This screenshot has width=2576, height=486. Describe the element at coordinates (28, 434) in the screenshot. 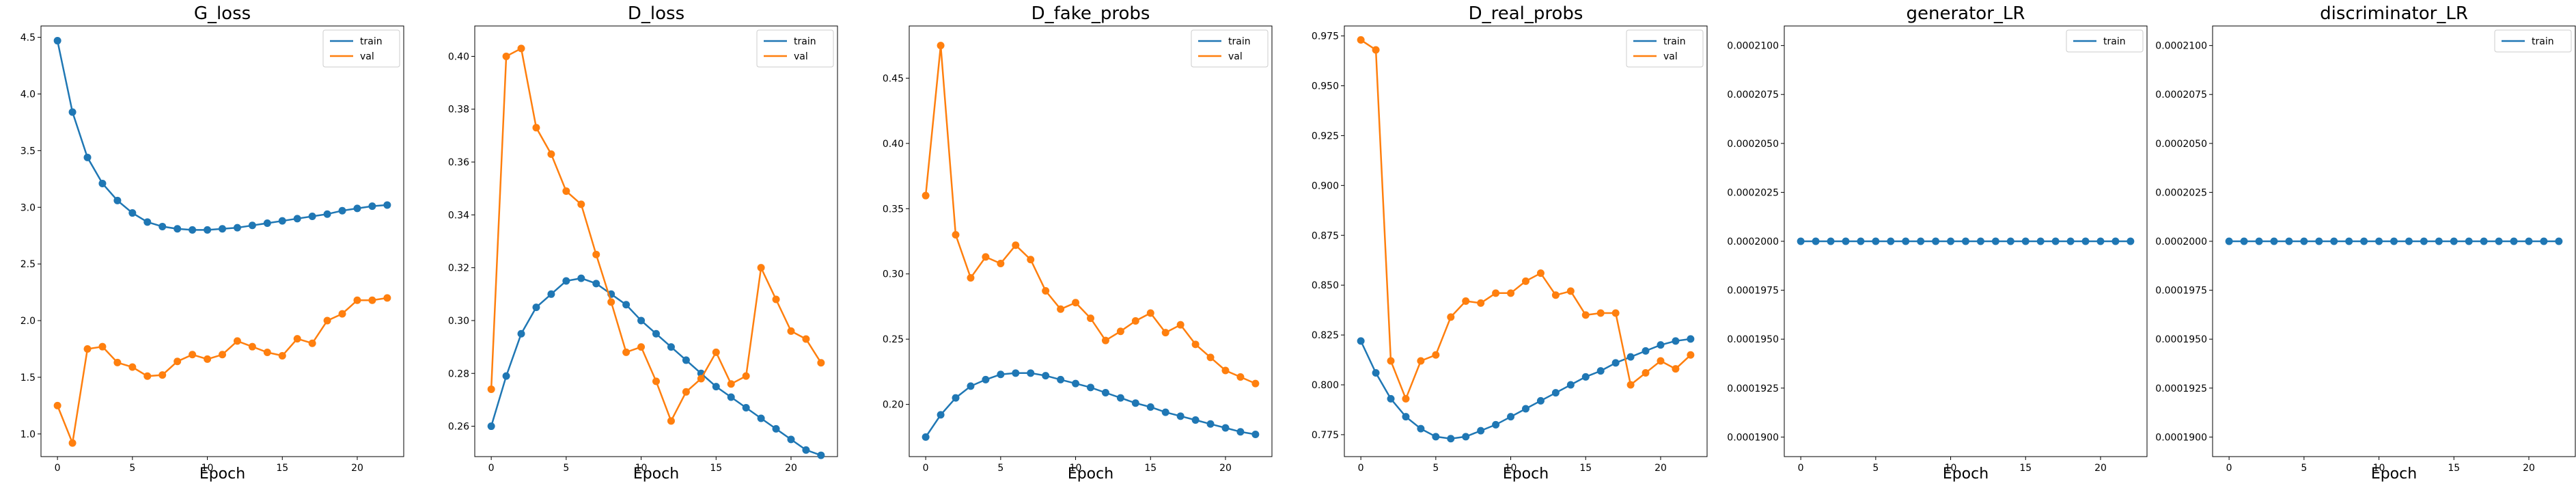

I see `y-tick-label: 1.0` at that location.